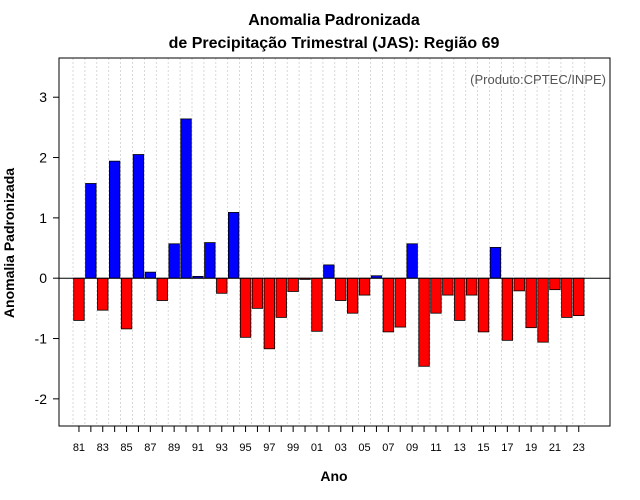 This screenshot has height=500, width=640. What do you see at coordinates (198, 448) in the screenshot?
I see `x-tick-label: 91` at bounding box center [198, 448].